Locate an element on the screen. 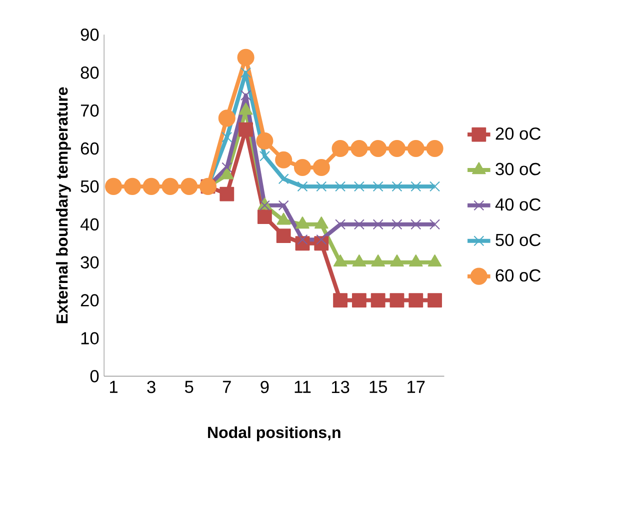 This screenshot has height=516, width=623. x-tick-label: 17 is located at coordinates (416, 386).